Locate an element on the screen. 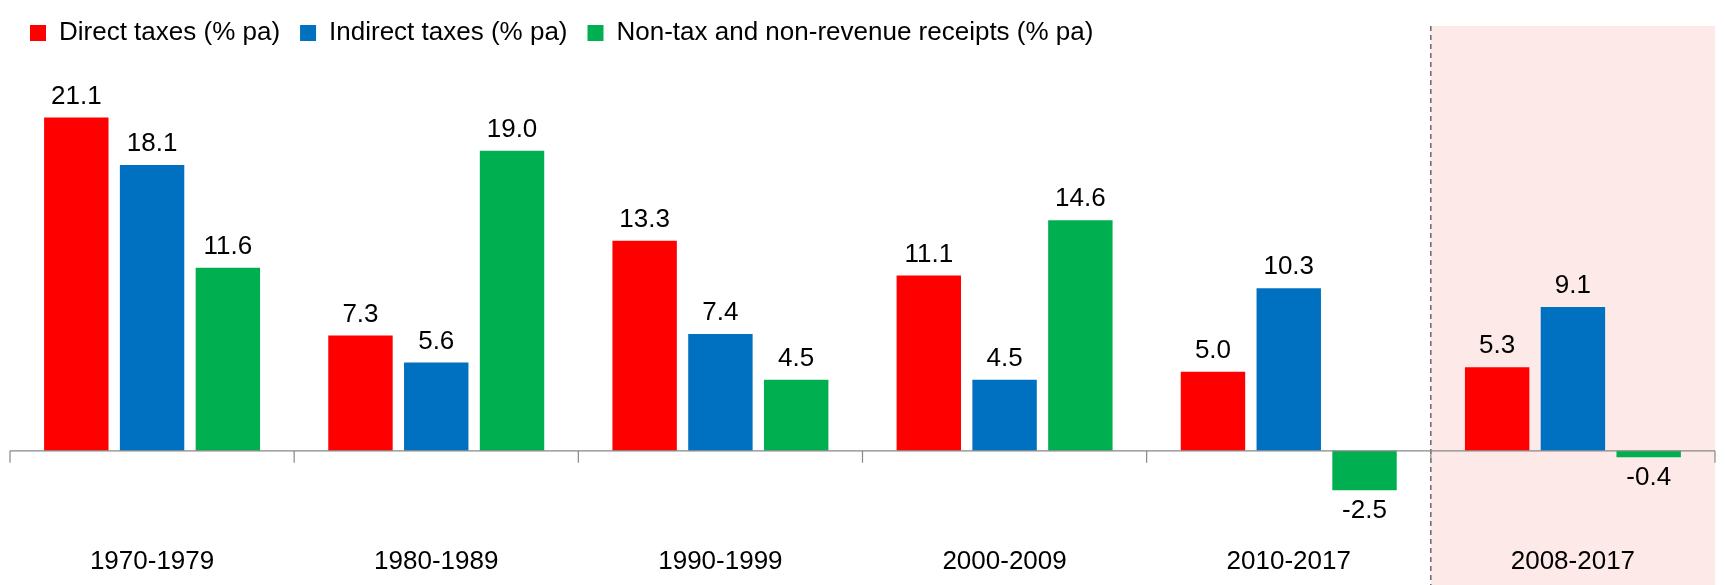  data-label: 11.6 is located at coordinates (228, 244).